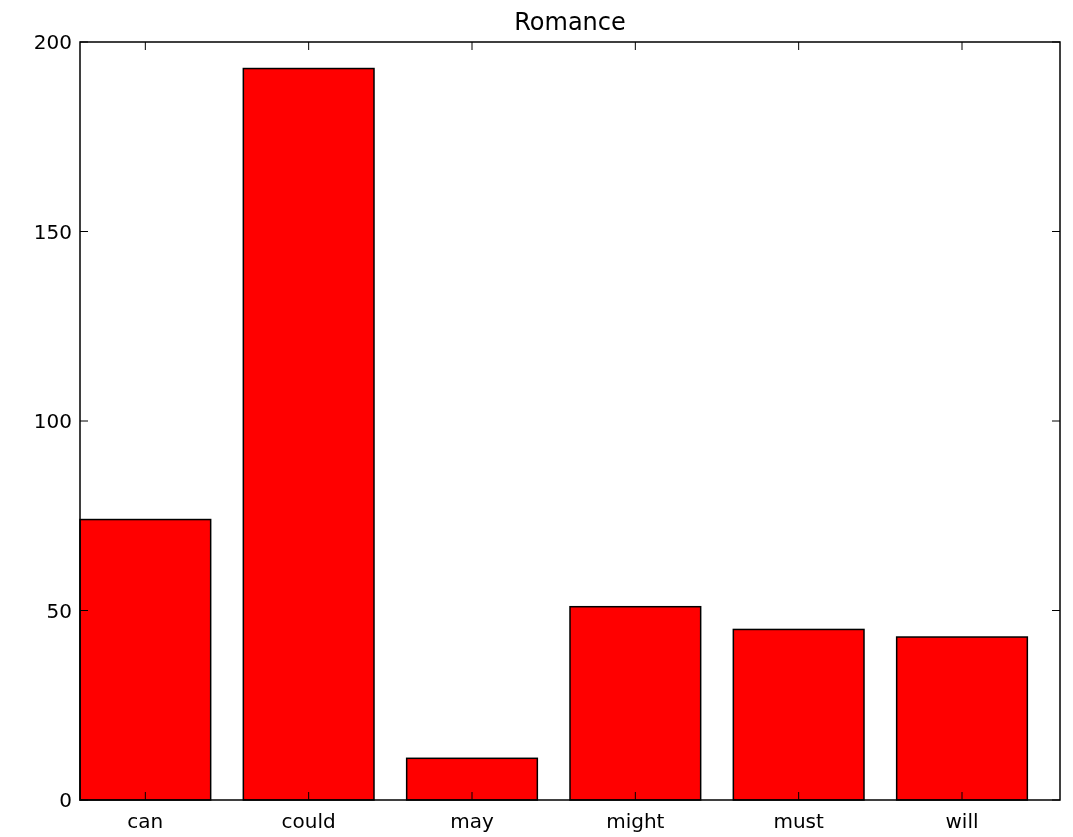  Describe the element at coordinates (52, 42) in the screenshot. I see `y-tick-label: 200` at that location.